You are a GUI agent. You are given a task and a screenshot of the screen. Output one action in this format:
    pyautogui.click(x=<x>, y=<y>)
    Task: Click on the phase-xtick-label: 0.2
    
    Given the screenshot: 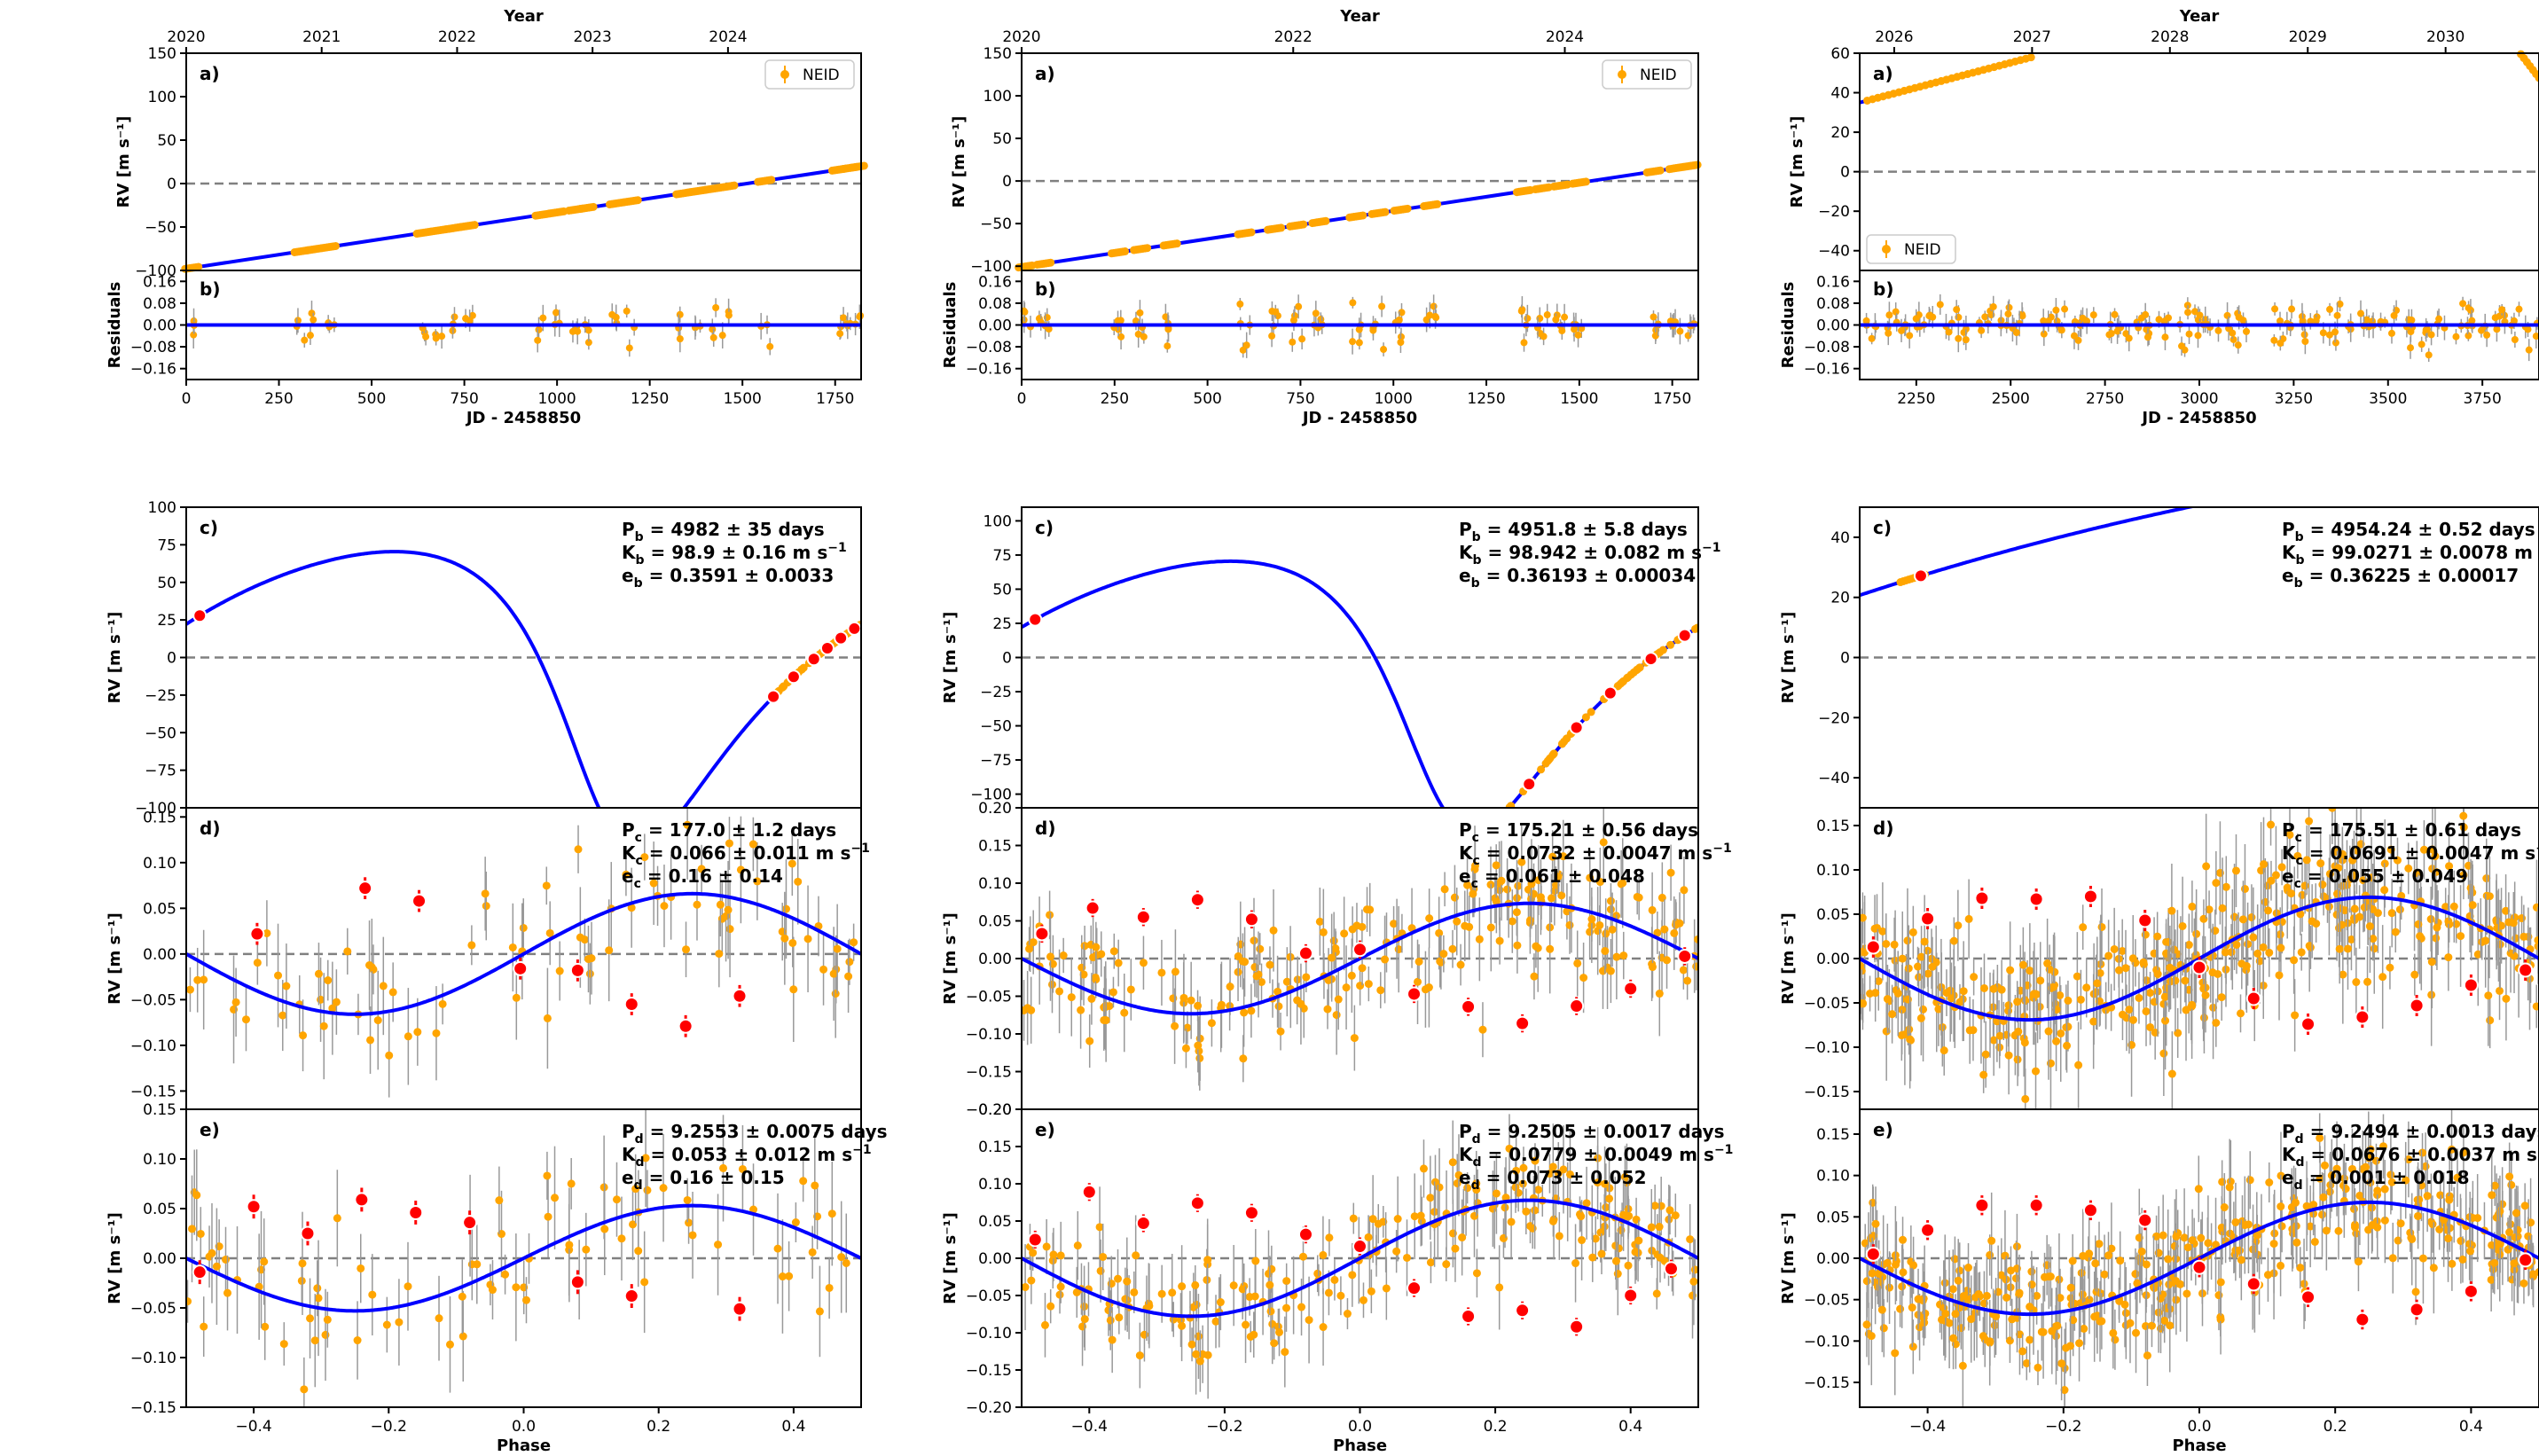 What is the action you would take?
    pyautogui.click(x=2335, y=1427)
    